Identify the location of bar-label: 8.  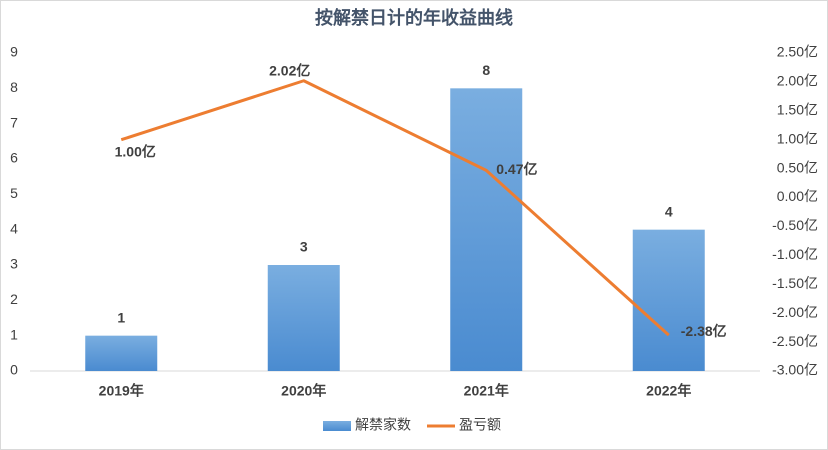
(486, 70).